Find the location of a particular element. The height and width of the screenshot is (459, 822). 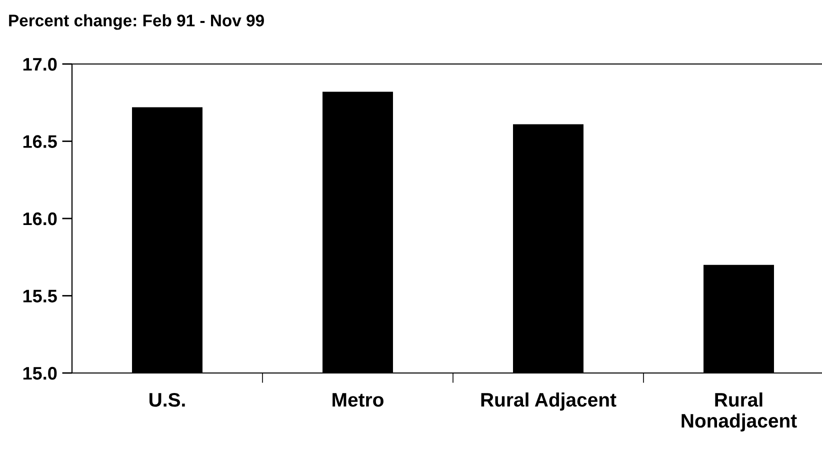

chart-title: Percent change: Feb 91 - Nov 99 is located at coordinates (136, 22).